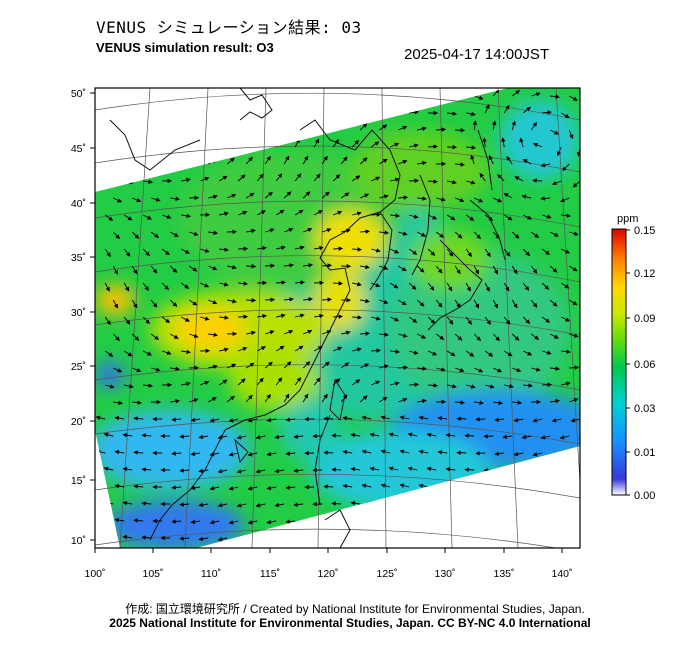 This screenshot has width=700, height=649. I want to click on latitude-axis: 50˚ 45˚ 40˚ 35˚ 30˚ 25˚ 20˚ 15˚ 10˚, so click(83, 317).